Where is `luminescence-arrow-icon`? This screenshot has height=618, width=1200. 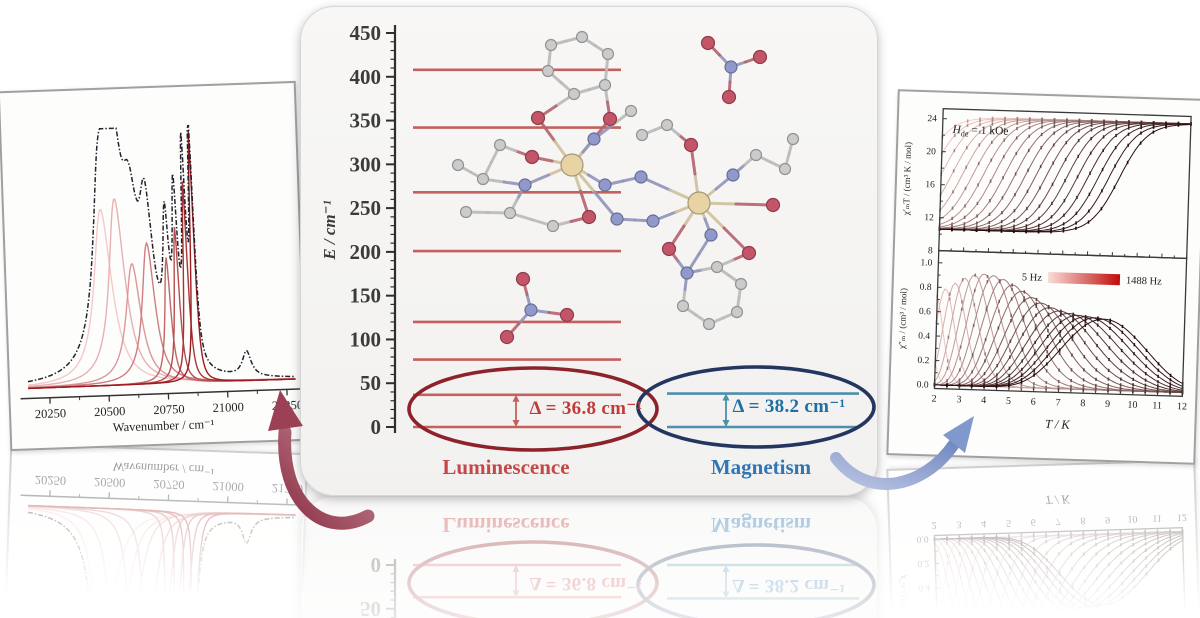 luminescence-arrow-icon is located at coordinates (321, 460).